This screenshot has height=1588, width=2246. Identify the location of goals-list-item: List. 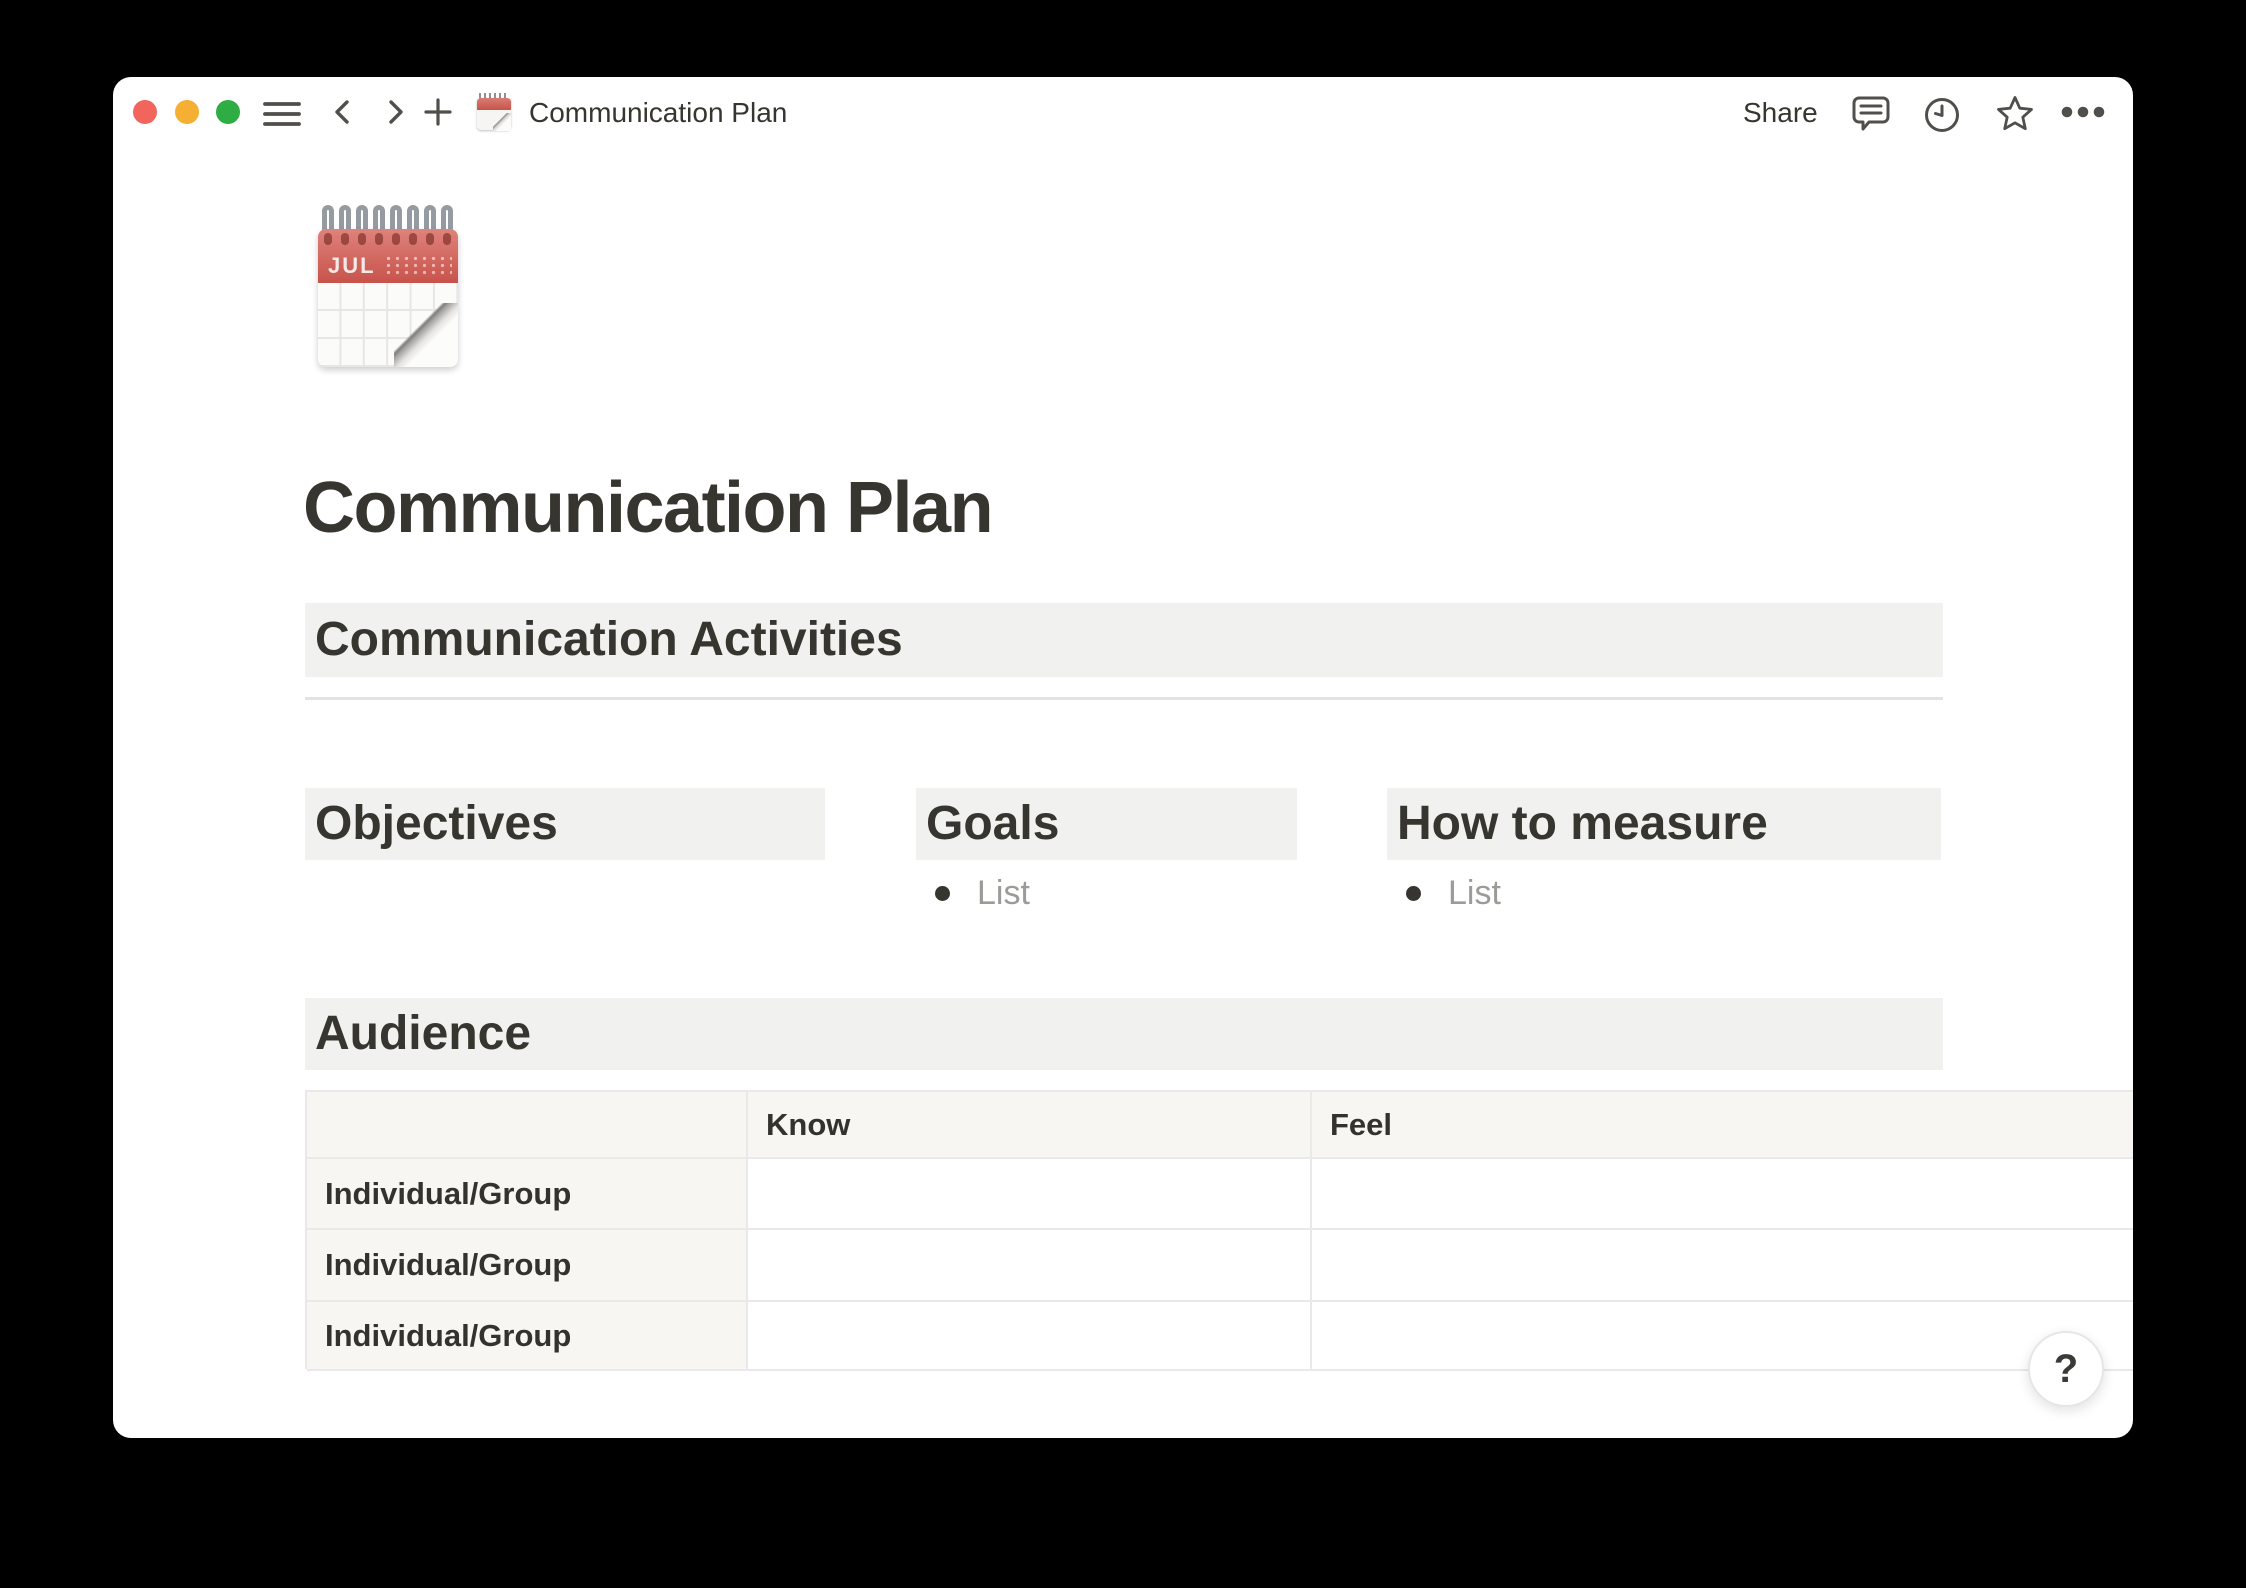
(982, 893).